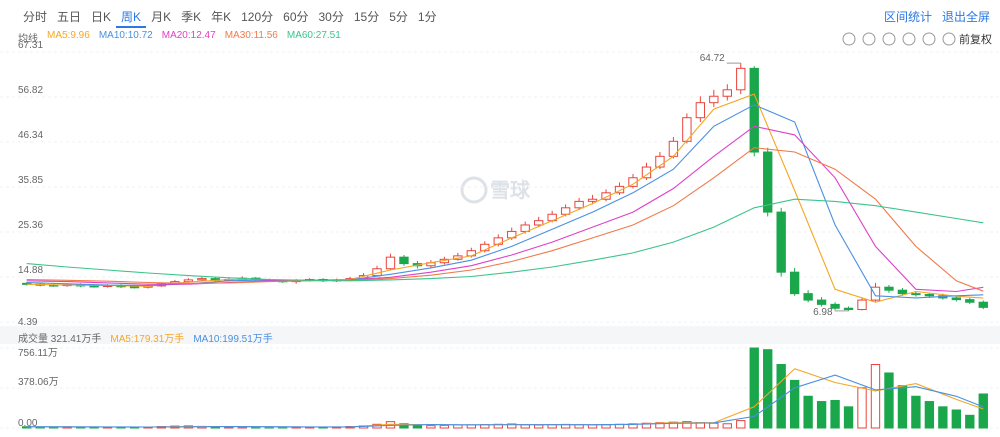 Image resolution: width=1000 pixels, height=437 pixels. What do you see at coordinates (30, 180) in the screenshot?
I see `y-tick-label: 35.85` at bounding box center [30, 180].